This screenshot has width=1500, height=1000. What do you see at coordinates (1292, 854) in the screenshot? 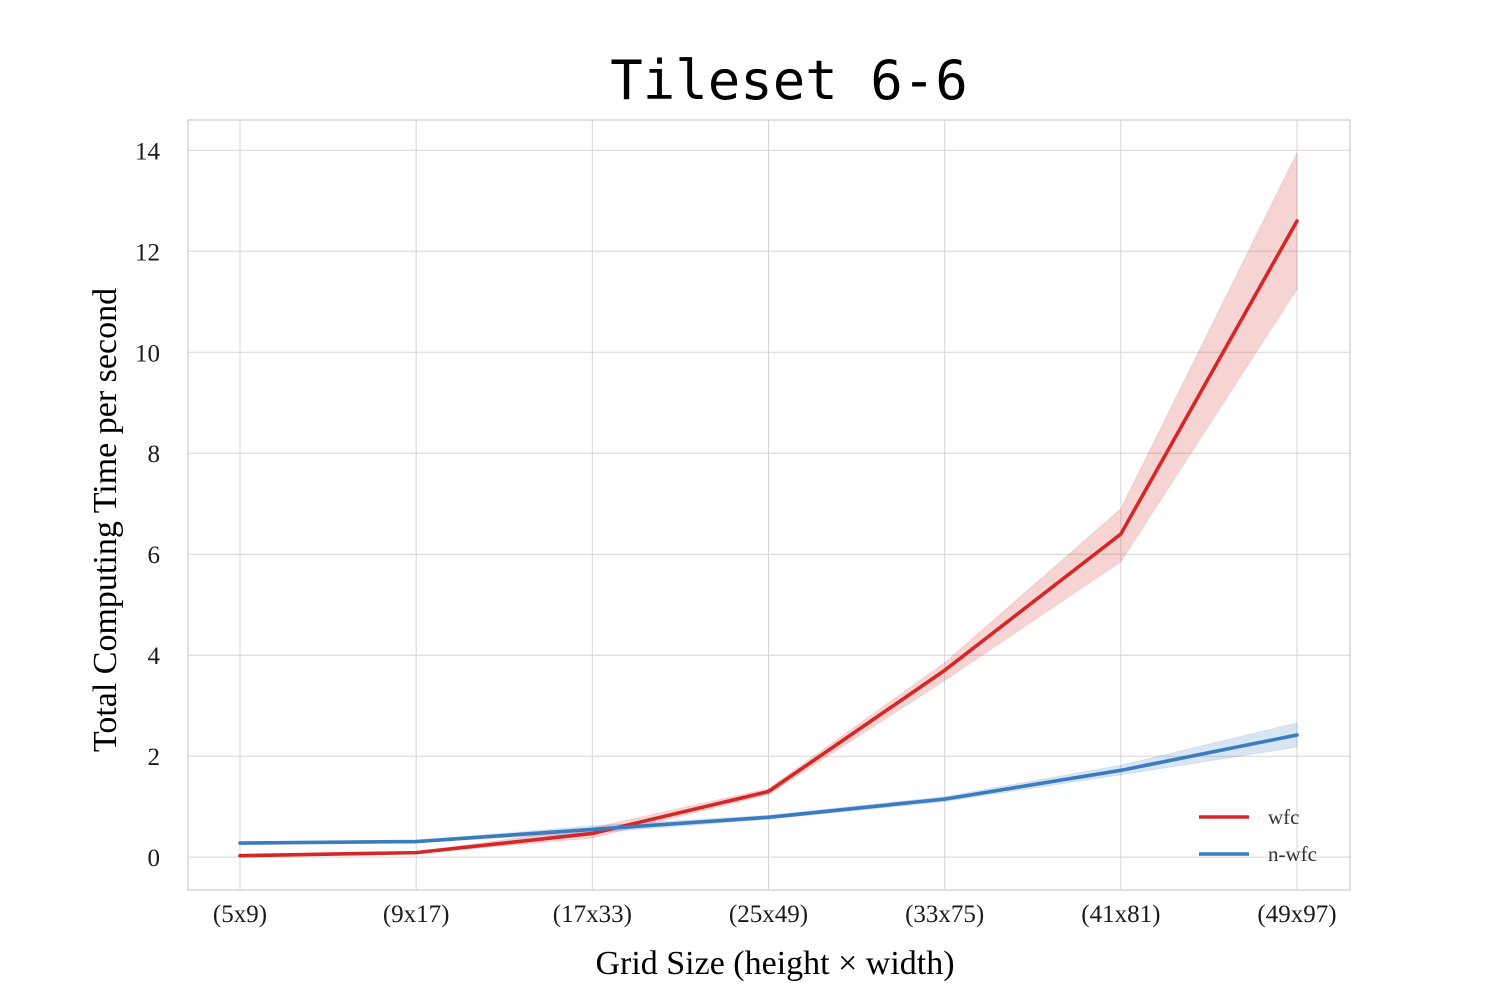
I see `legend-label-n-wfc: n-wfc` at bounding box center [1292, 854].